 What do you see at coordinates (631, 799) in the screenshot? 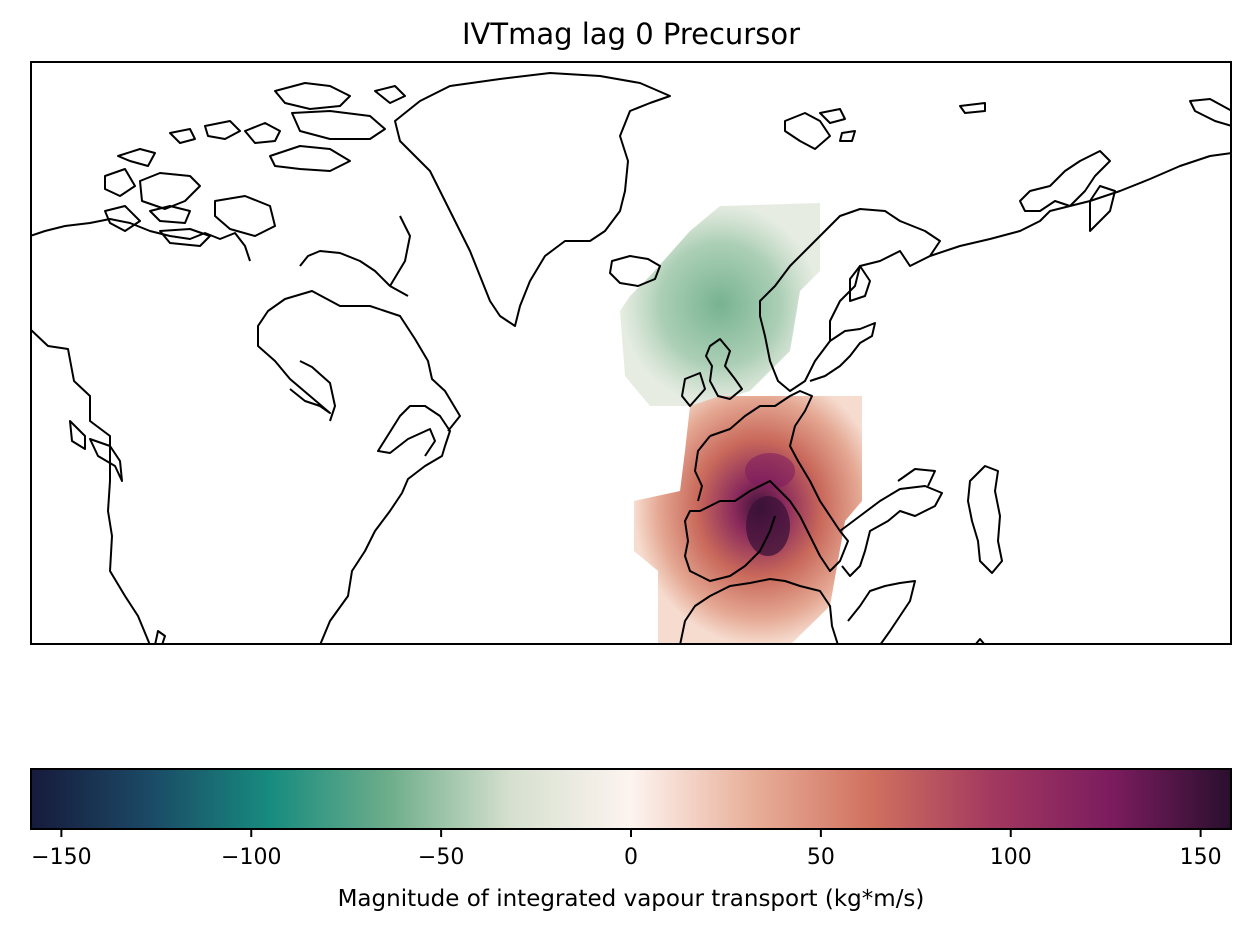
I see `colorbar-gradient` at bounding box center [631, 799].